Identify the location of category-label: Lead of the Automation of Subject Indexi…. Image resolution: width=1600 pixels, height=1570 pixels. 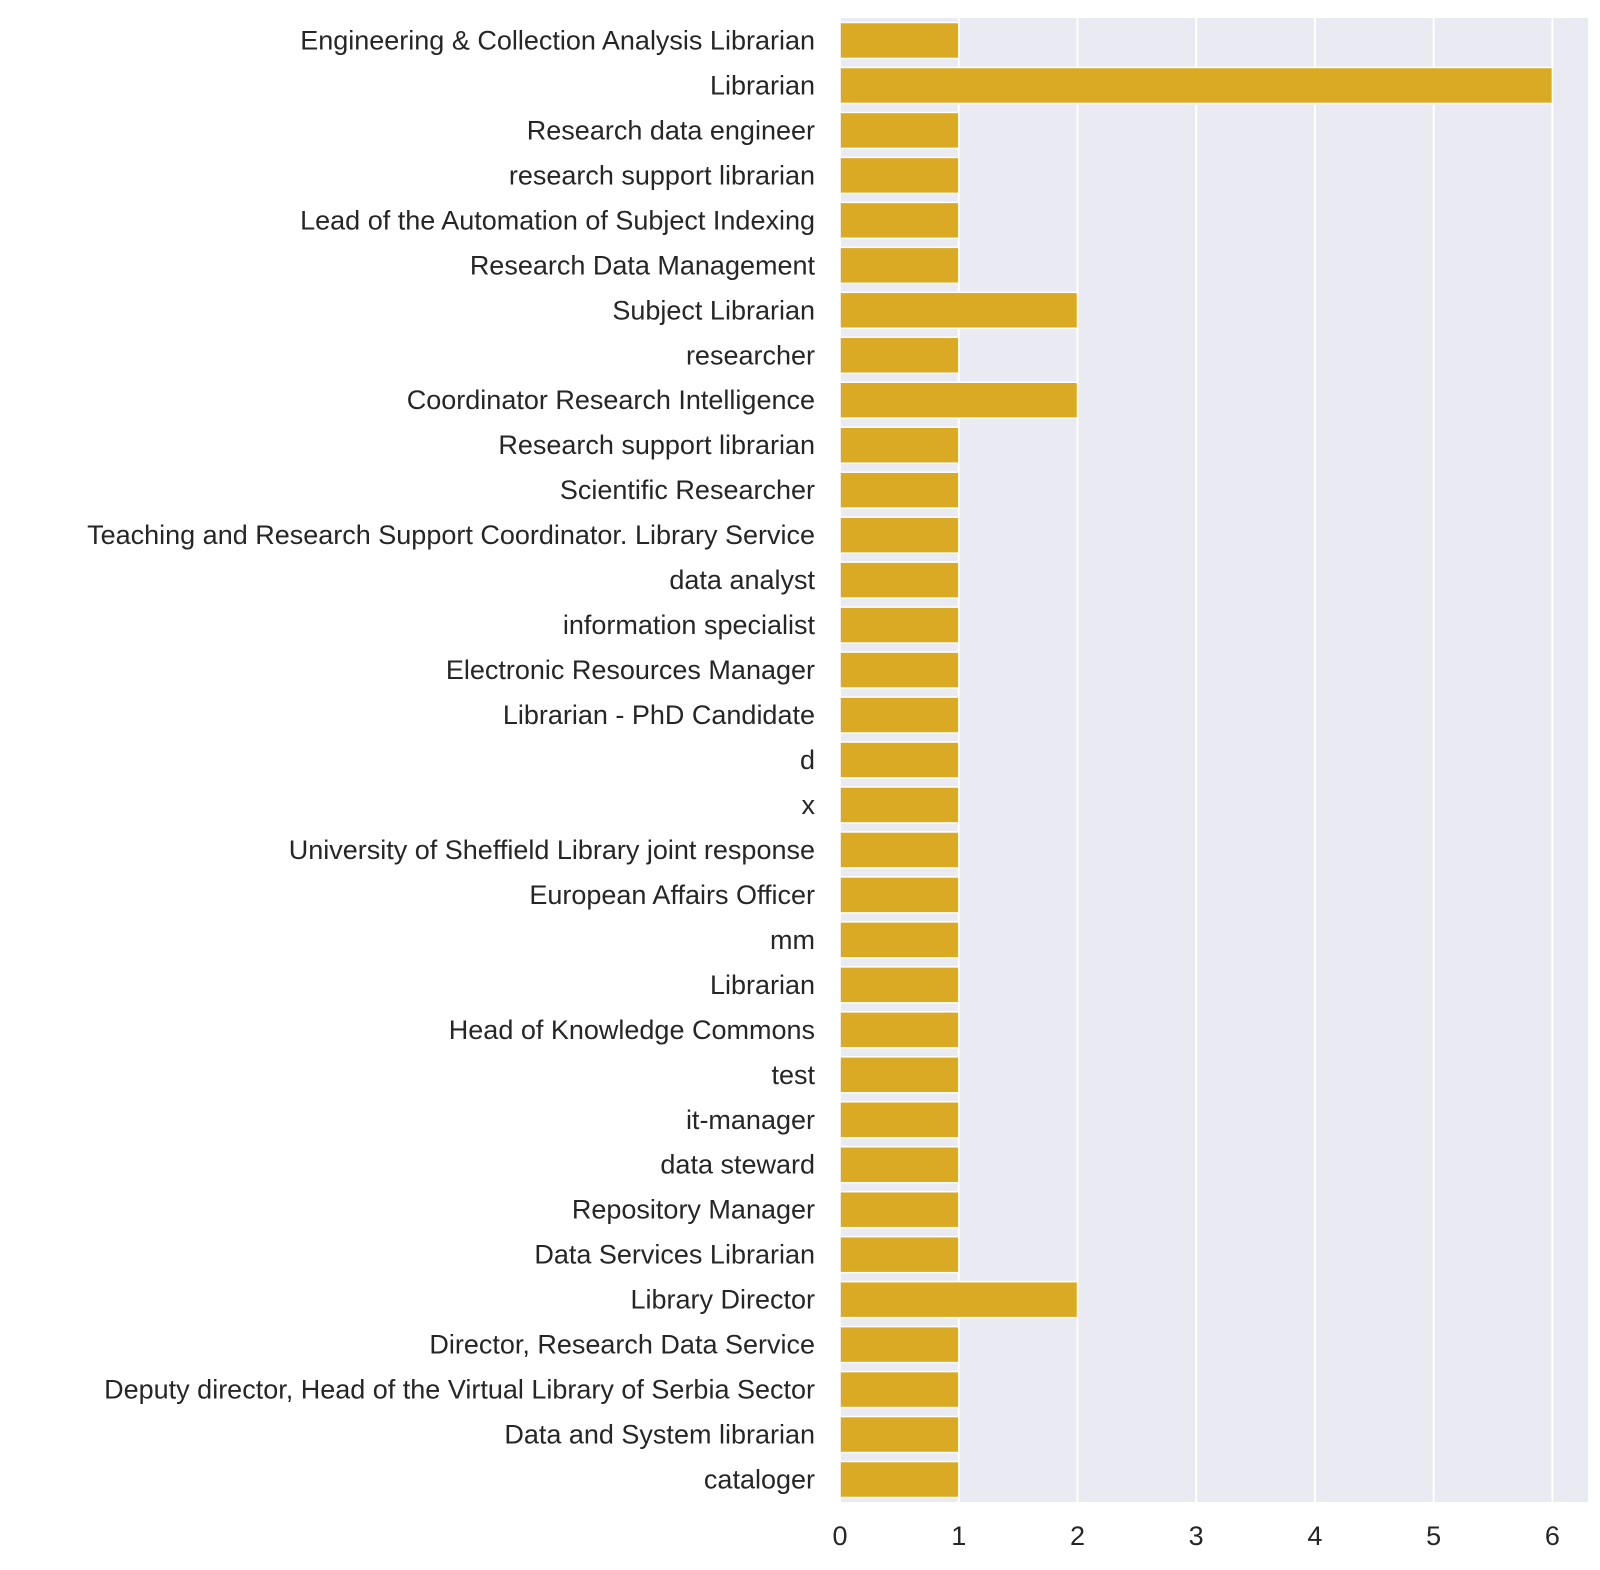
(557, 220).